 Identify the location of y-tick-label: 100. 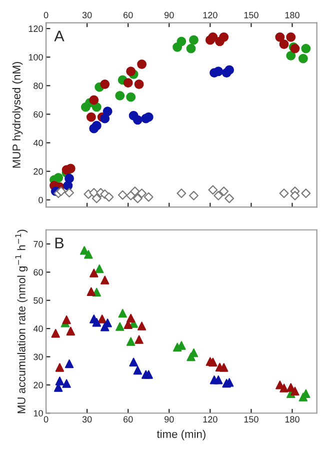
(35, 57).